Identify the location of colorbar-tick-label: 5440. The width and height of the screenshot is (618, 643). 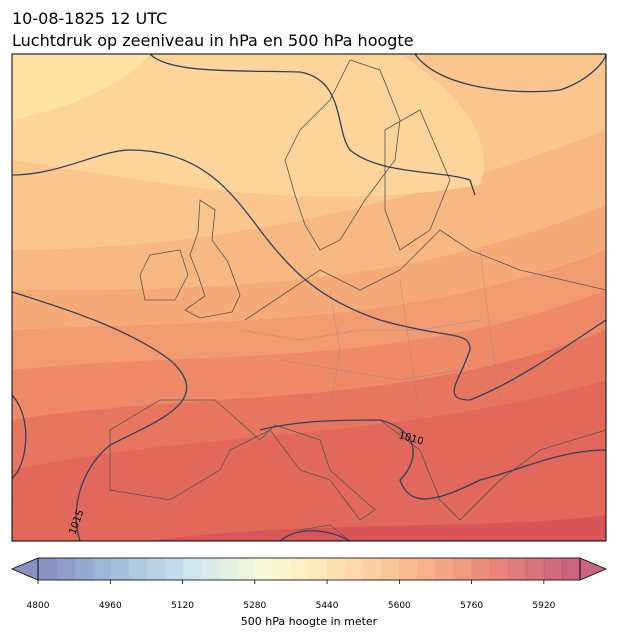
(327, 606).